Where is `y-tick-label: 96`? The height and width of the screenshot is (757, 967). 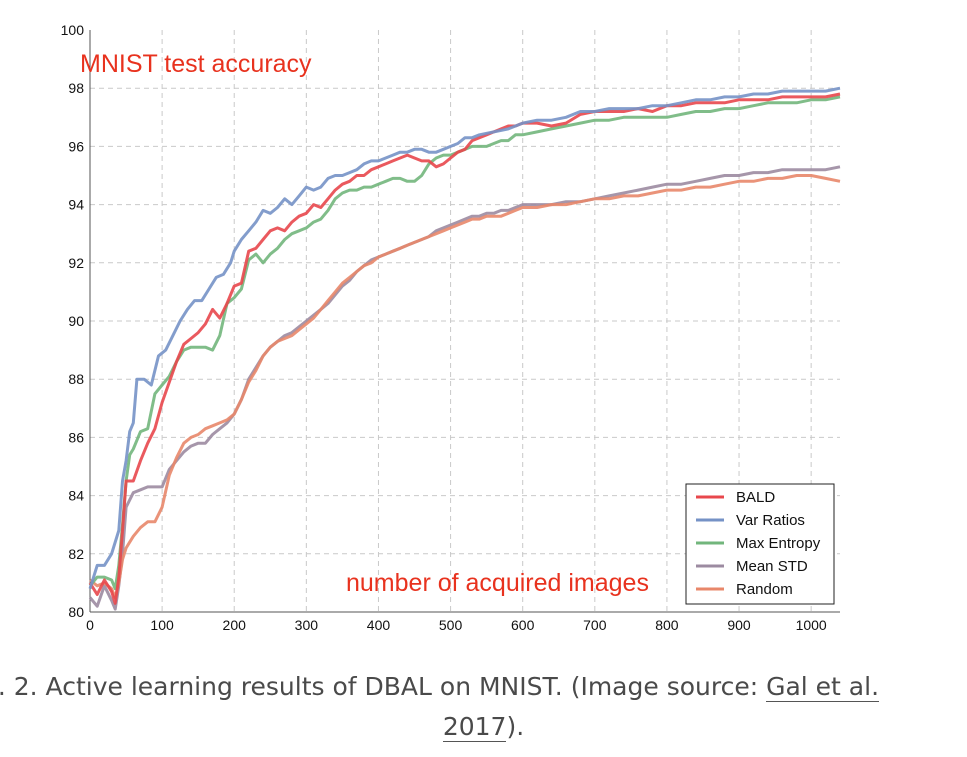 y-tick-label: 96 is located at coordinates (76, 146).